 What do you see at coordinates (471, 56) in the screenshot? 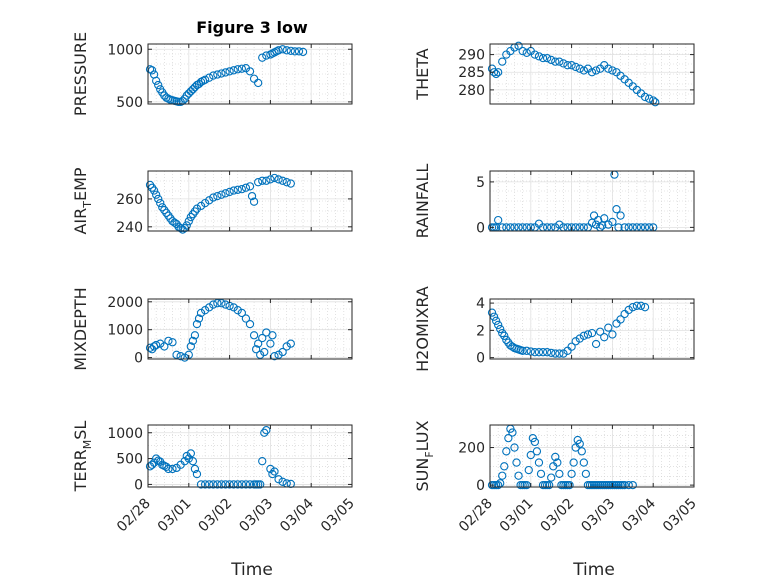
I see `y-tick-label: 290` at bounding box center [471, 56].